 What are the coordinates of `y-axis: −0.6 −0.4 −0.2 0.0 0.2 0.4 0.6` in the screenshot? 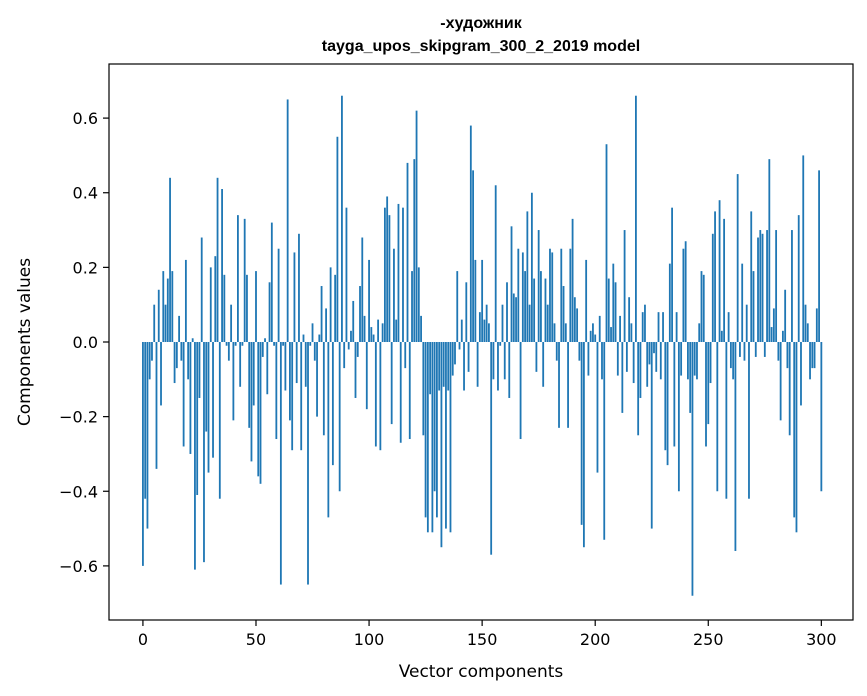 It's located at (84, 342).